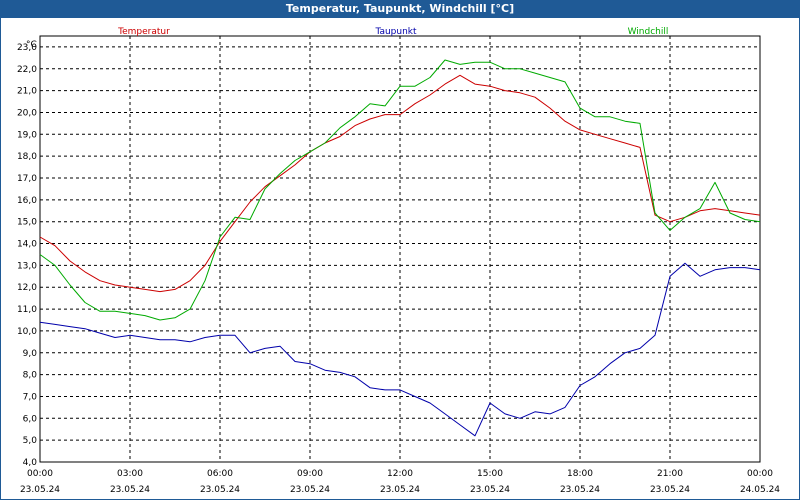  I want to click on legend-windchill: Windchill, so click(648, 32).